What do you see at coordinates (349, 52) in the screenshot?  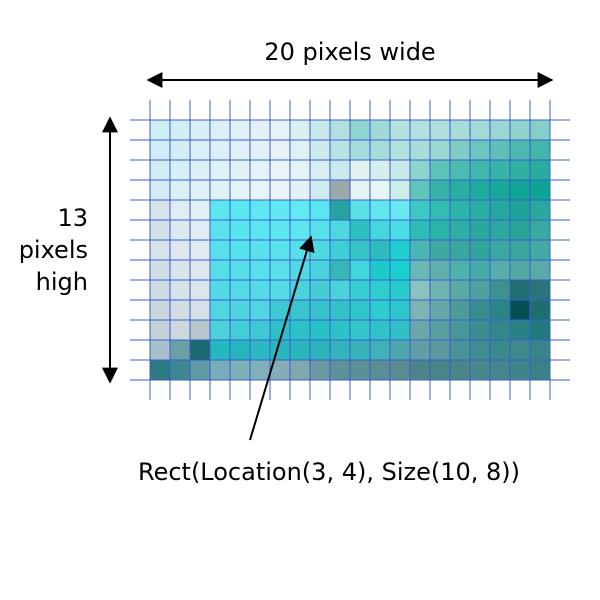 I see `width-label: 20 pixels wide` at bounding box center [349, 52].